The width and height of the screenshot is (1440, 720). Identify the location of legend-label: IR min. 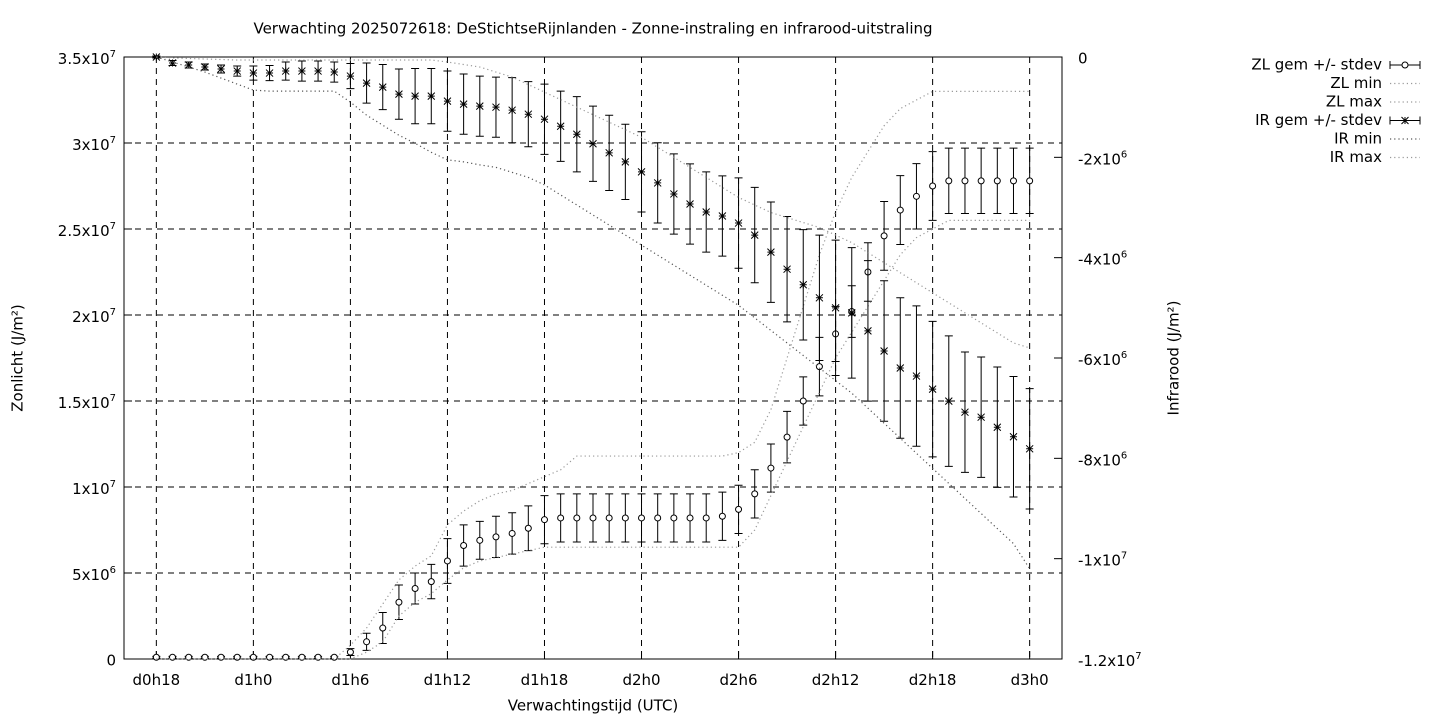
(1358, 139).